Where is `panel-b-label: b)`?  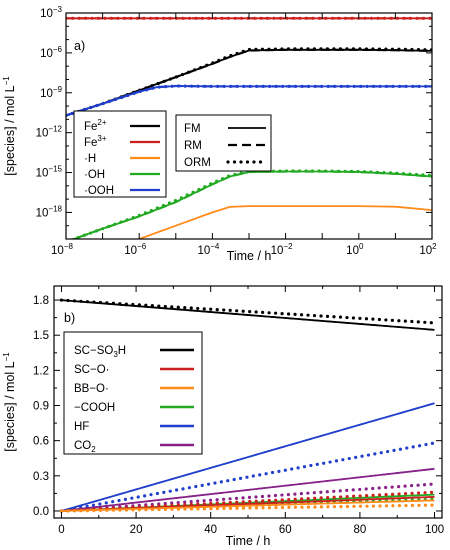
panel-b-label: b) is located at coordinates (69, 318).